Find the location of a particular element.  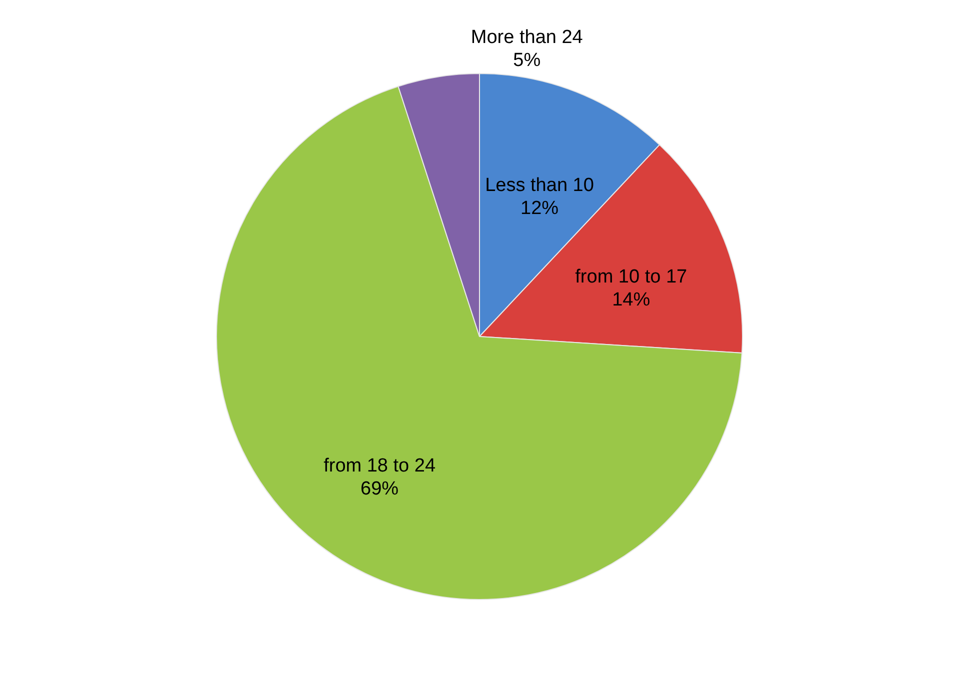

data-label: 14% is located at coordinates (631, 299).